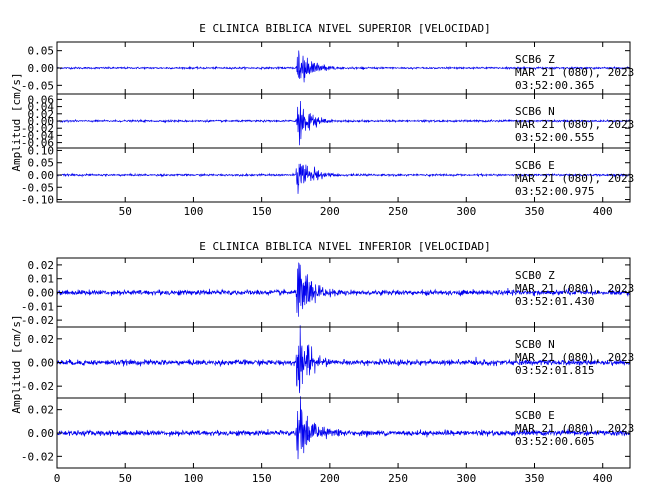  Describe the element at coordinates (41, 99) in the screenshot. I see `y-tick-label: 0.06` at that location.